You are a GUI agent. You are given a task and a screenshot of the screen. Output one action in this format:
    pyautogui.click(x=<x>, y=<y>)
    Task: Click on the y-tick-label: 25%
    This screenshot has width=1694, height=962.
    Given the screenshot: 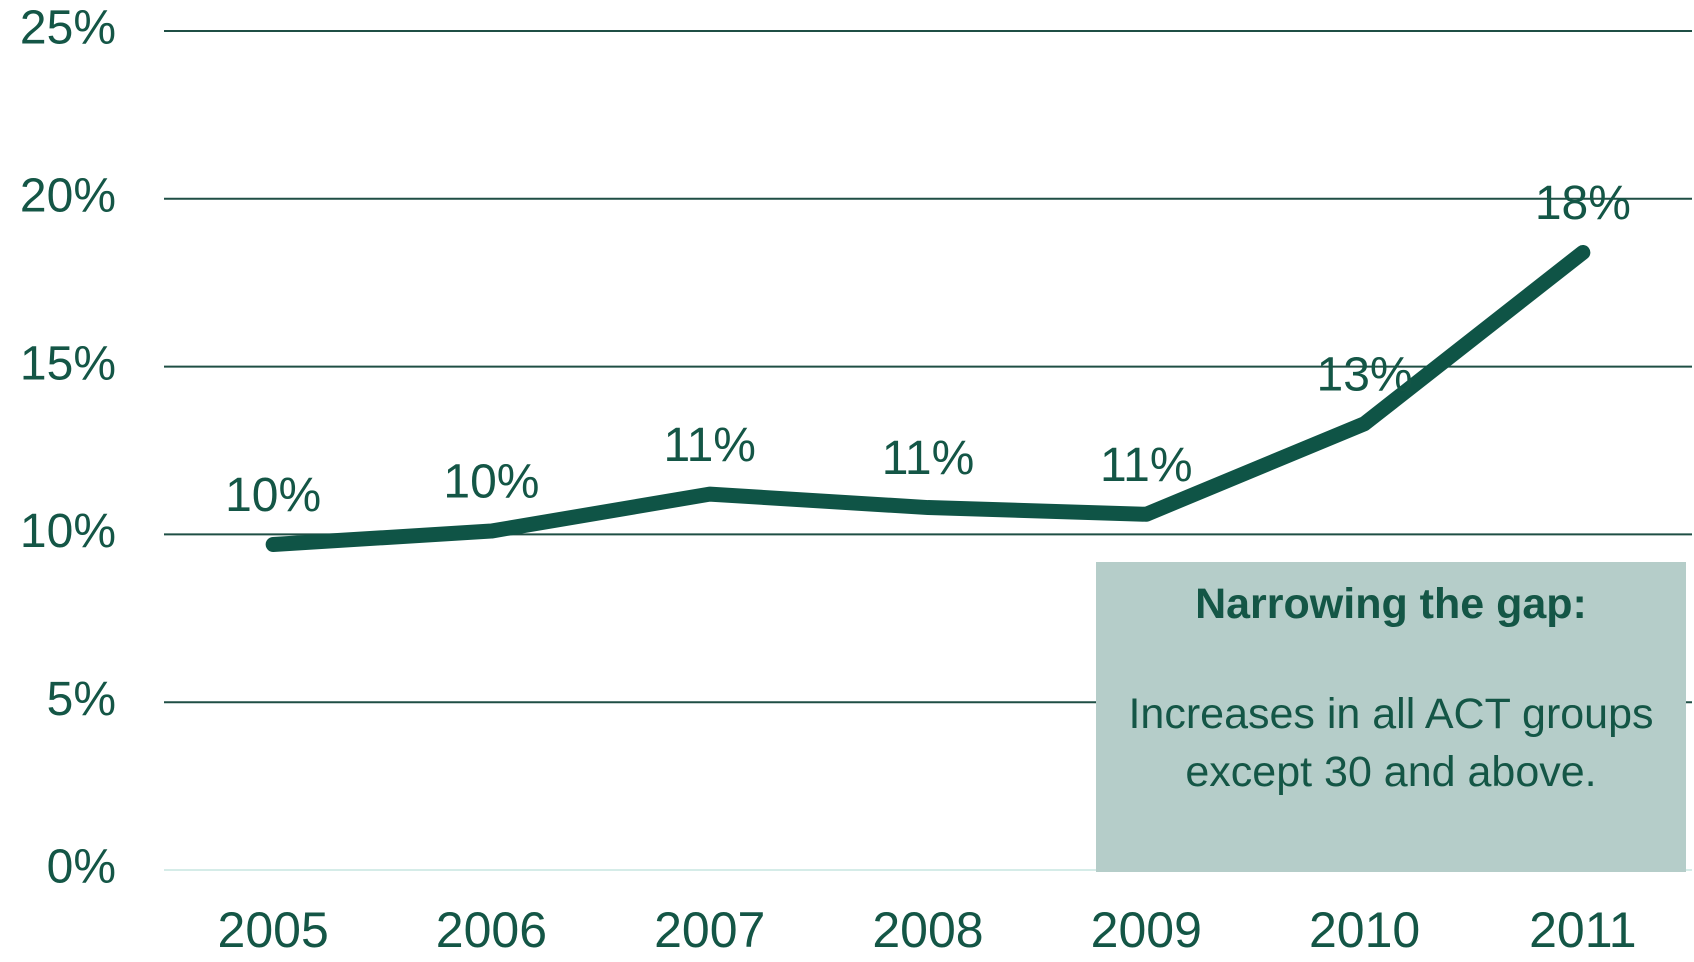 What is the action you would take?
    pyautogui.click(x=68, y=28)
    